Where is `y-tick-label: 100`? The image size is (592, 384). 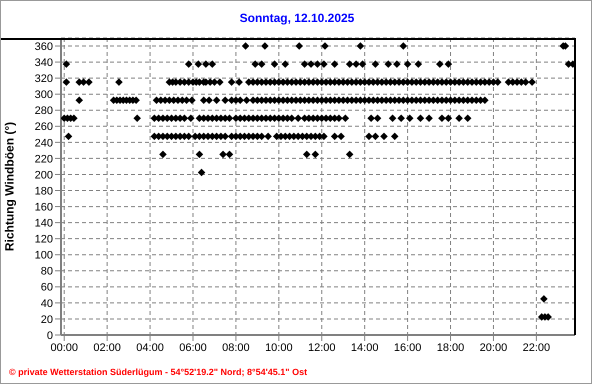 y-tick-label: 100 is located at coordinates (43, 256).